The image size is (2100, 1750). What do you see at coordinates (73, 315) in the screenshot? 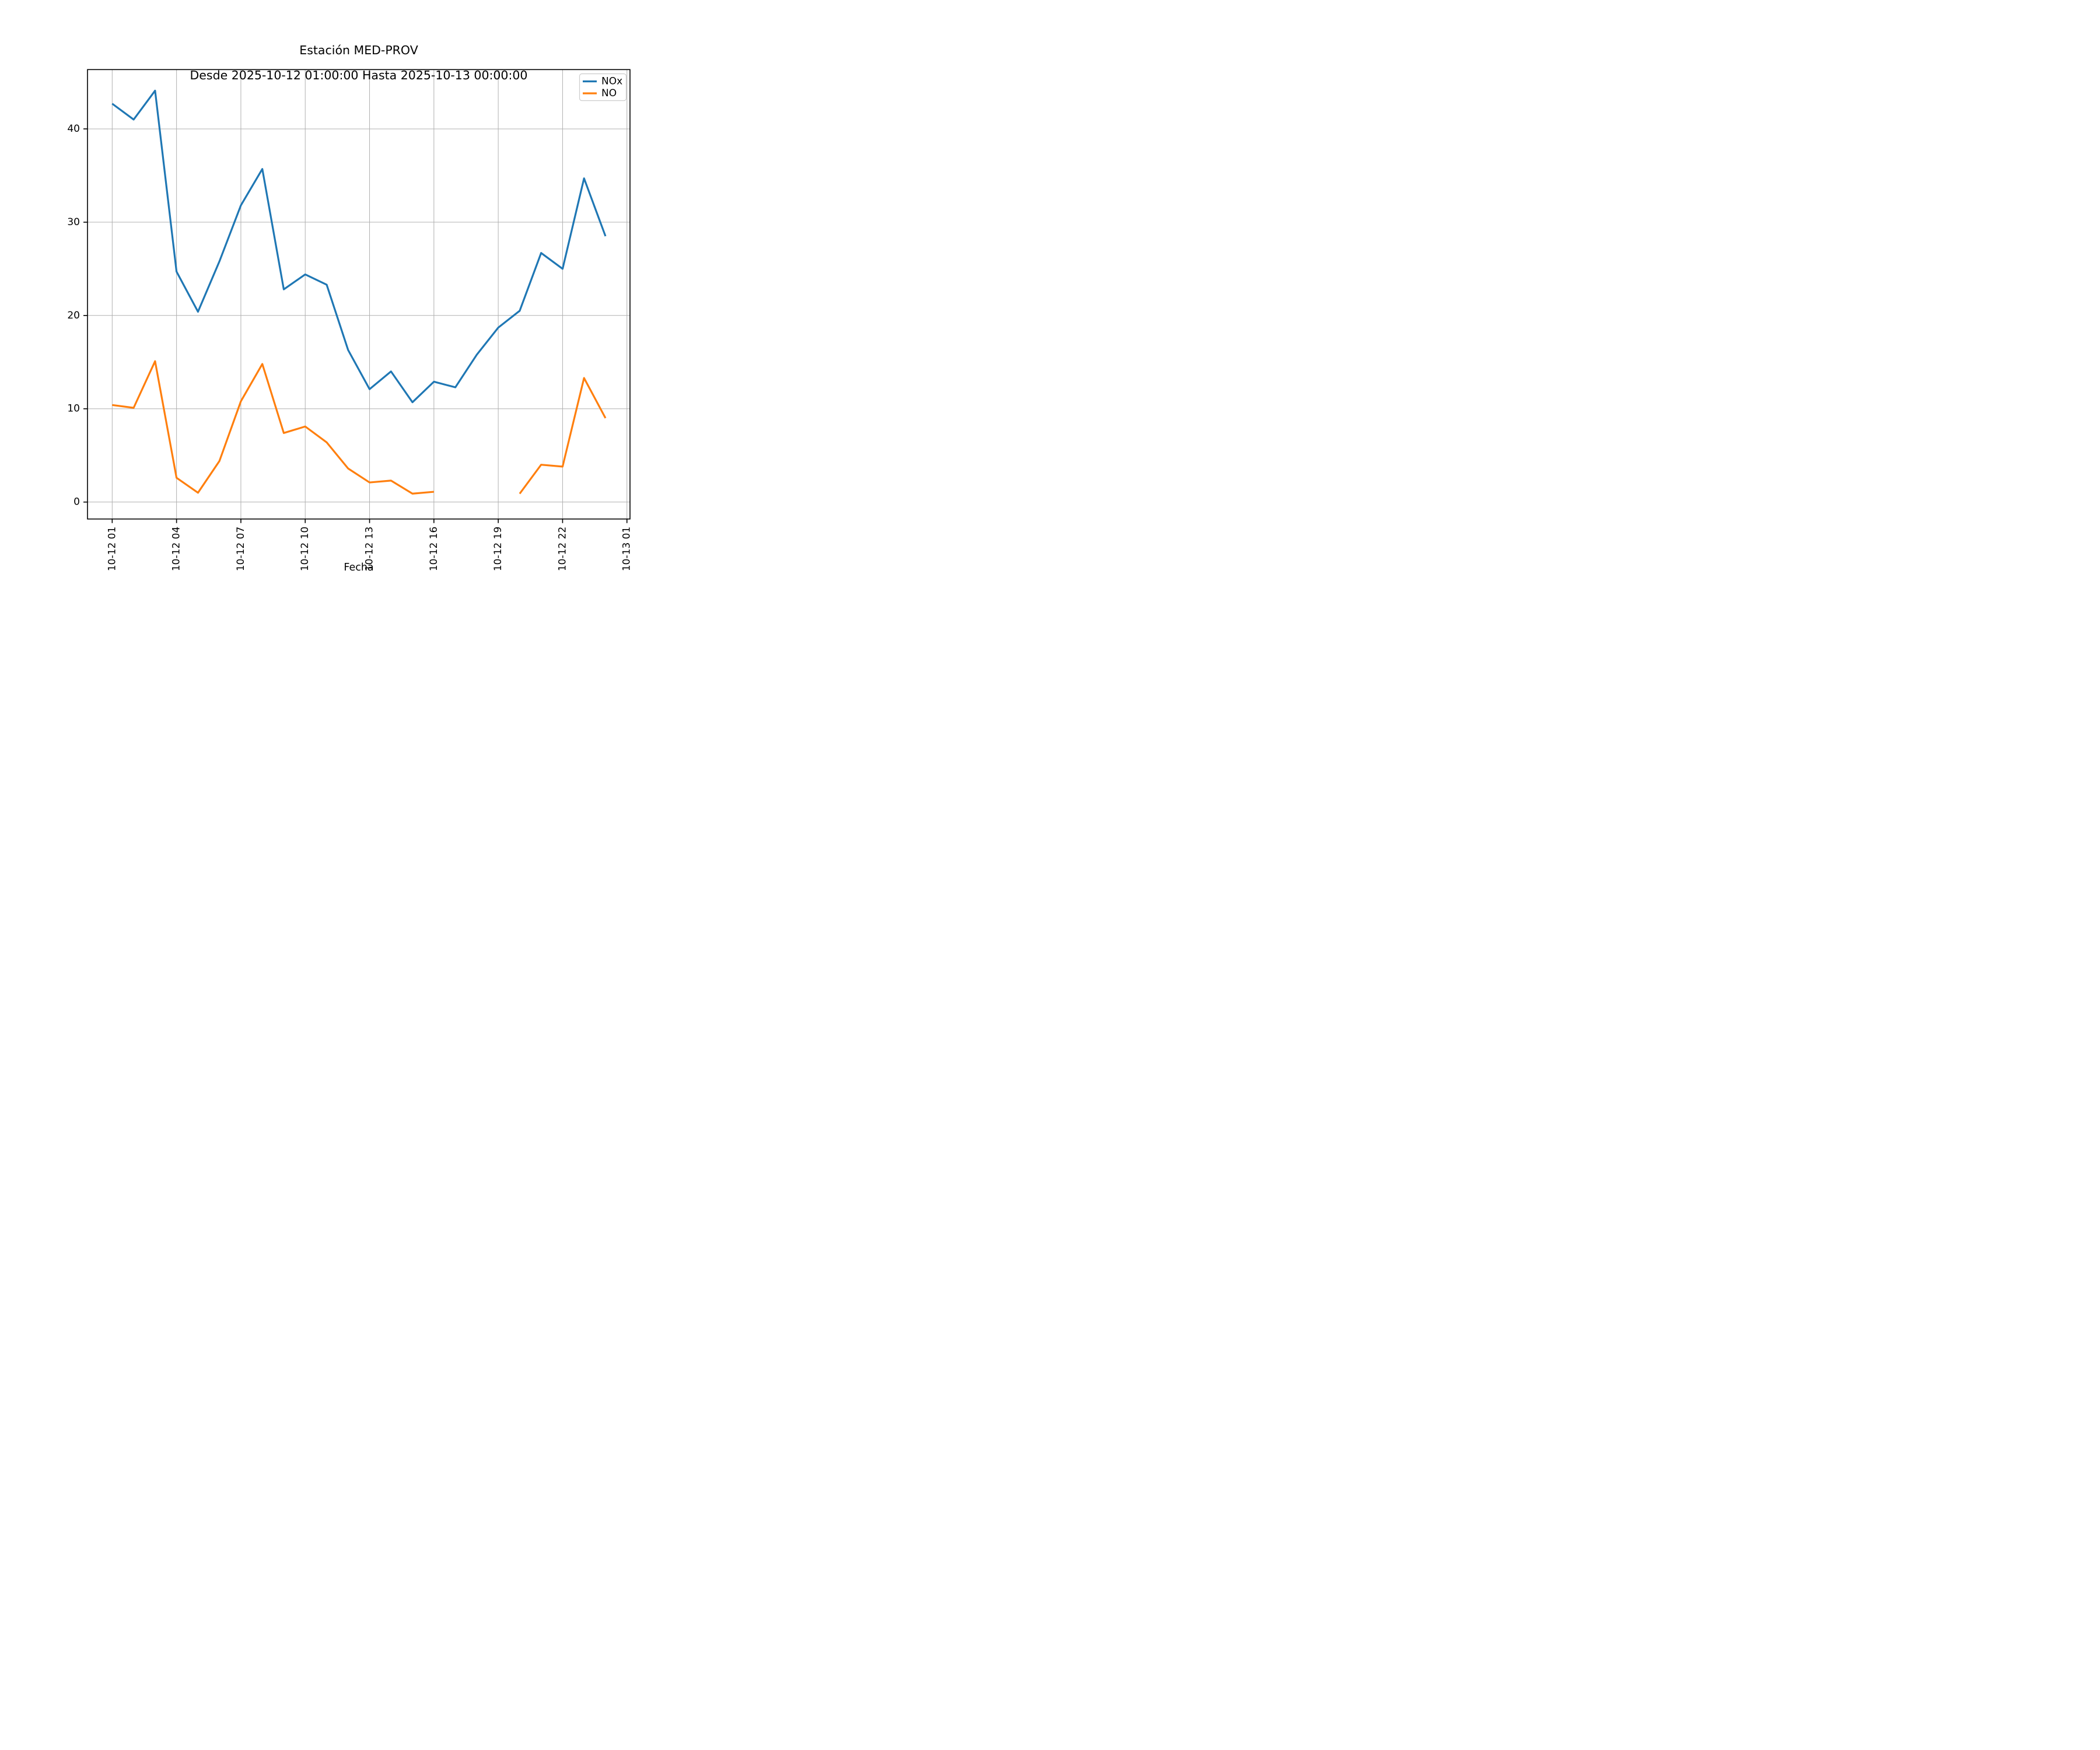
I see `y-tick-label: 20` at bounding box center [73, 315].